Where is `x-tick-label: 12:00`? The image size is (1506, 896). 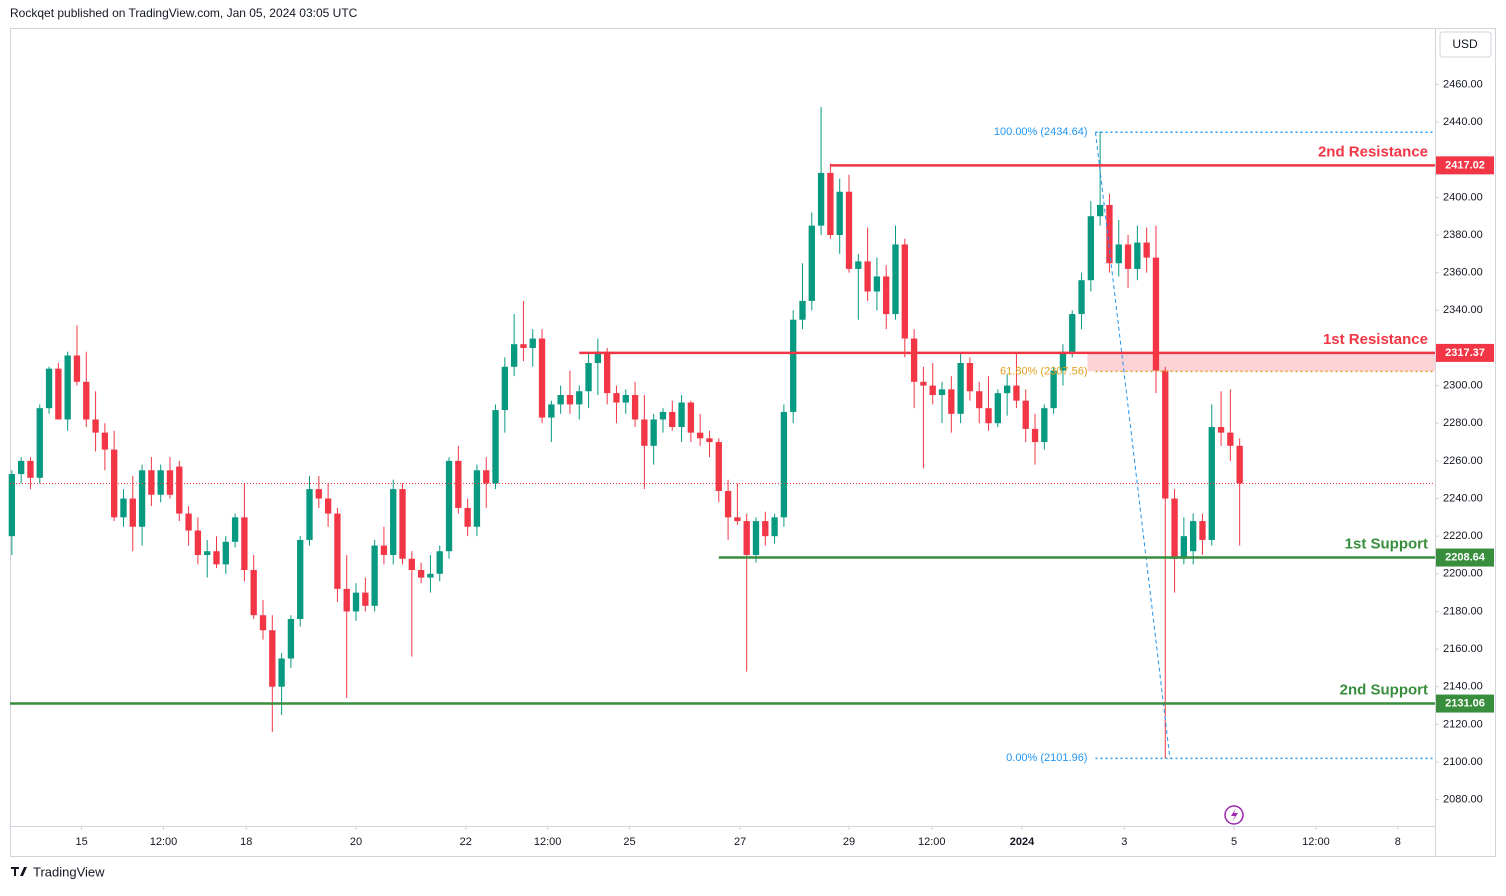
x-tick-label: 12:00 is located at coordinates (548, 842).